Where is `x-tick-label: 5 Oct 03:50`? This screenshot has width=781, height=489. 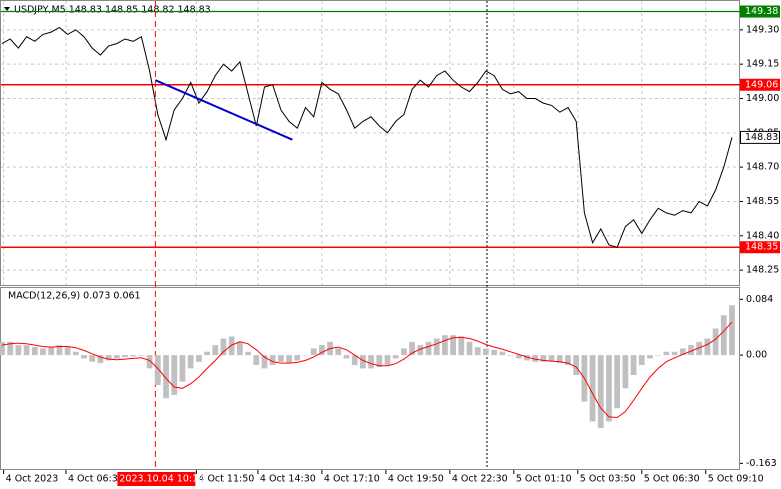
x-tick-label: 5 Oct 03:50 is located at coordinates (608, 479).